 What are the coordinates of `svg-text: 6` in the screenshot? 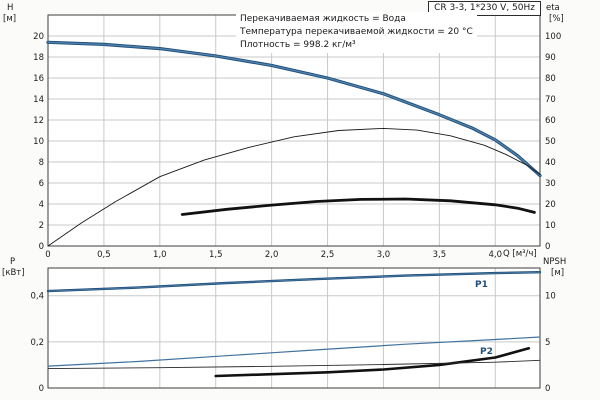 It's located at (41, 184).